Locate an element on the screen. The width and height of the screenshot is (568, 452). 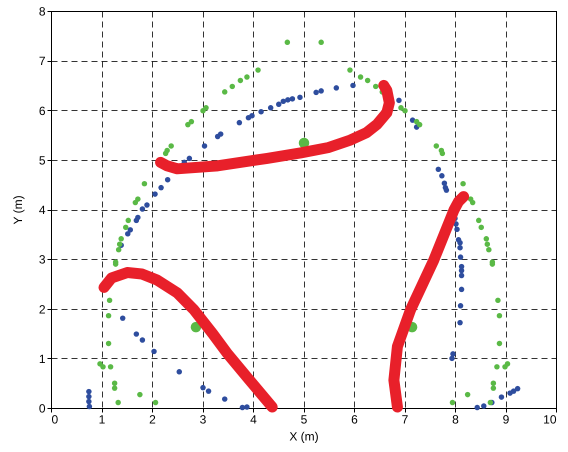
y-axis-title: Y (m) is located at coordinates (17, 210).